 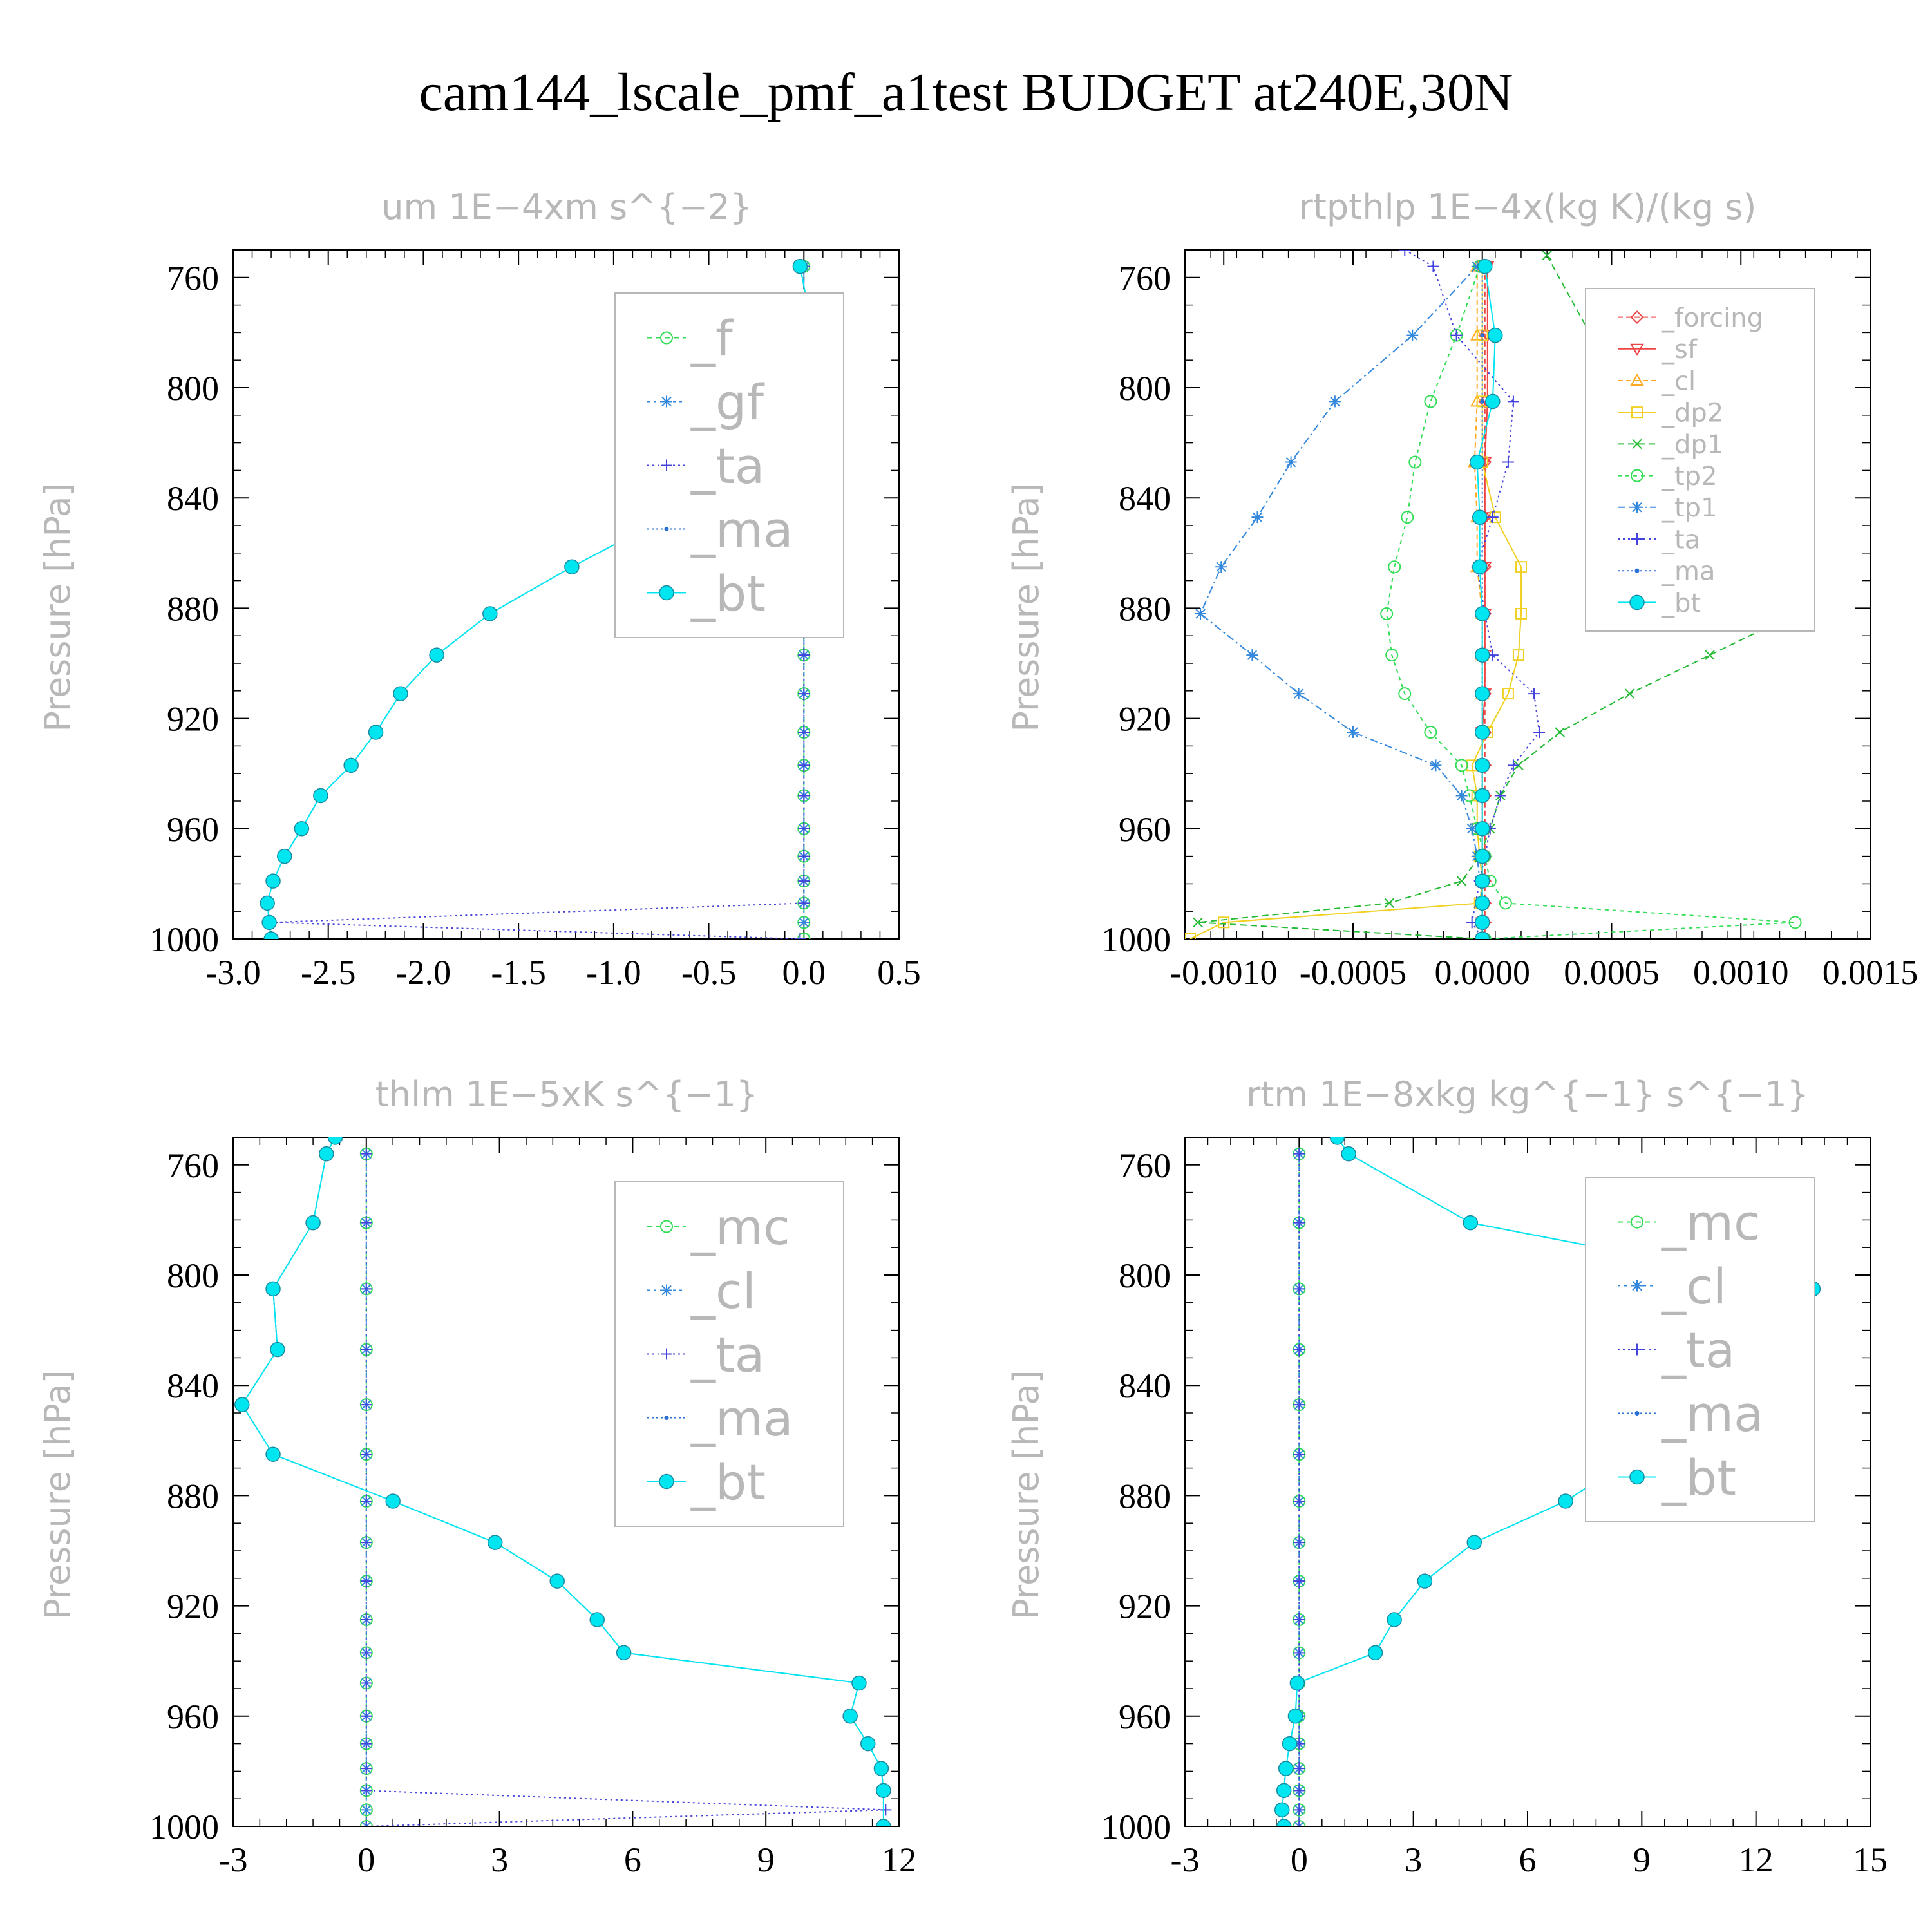 What do you see at coordinates (518, 973) in the screenshot?
I see `x-tick-label: -1.5` at bounding box center [518, 973].